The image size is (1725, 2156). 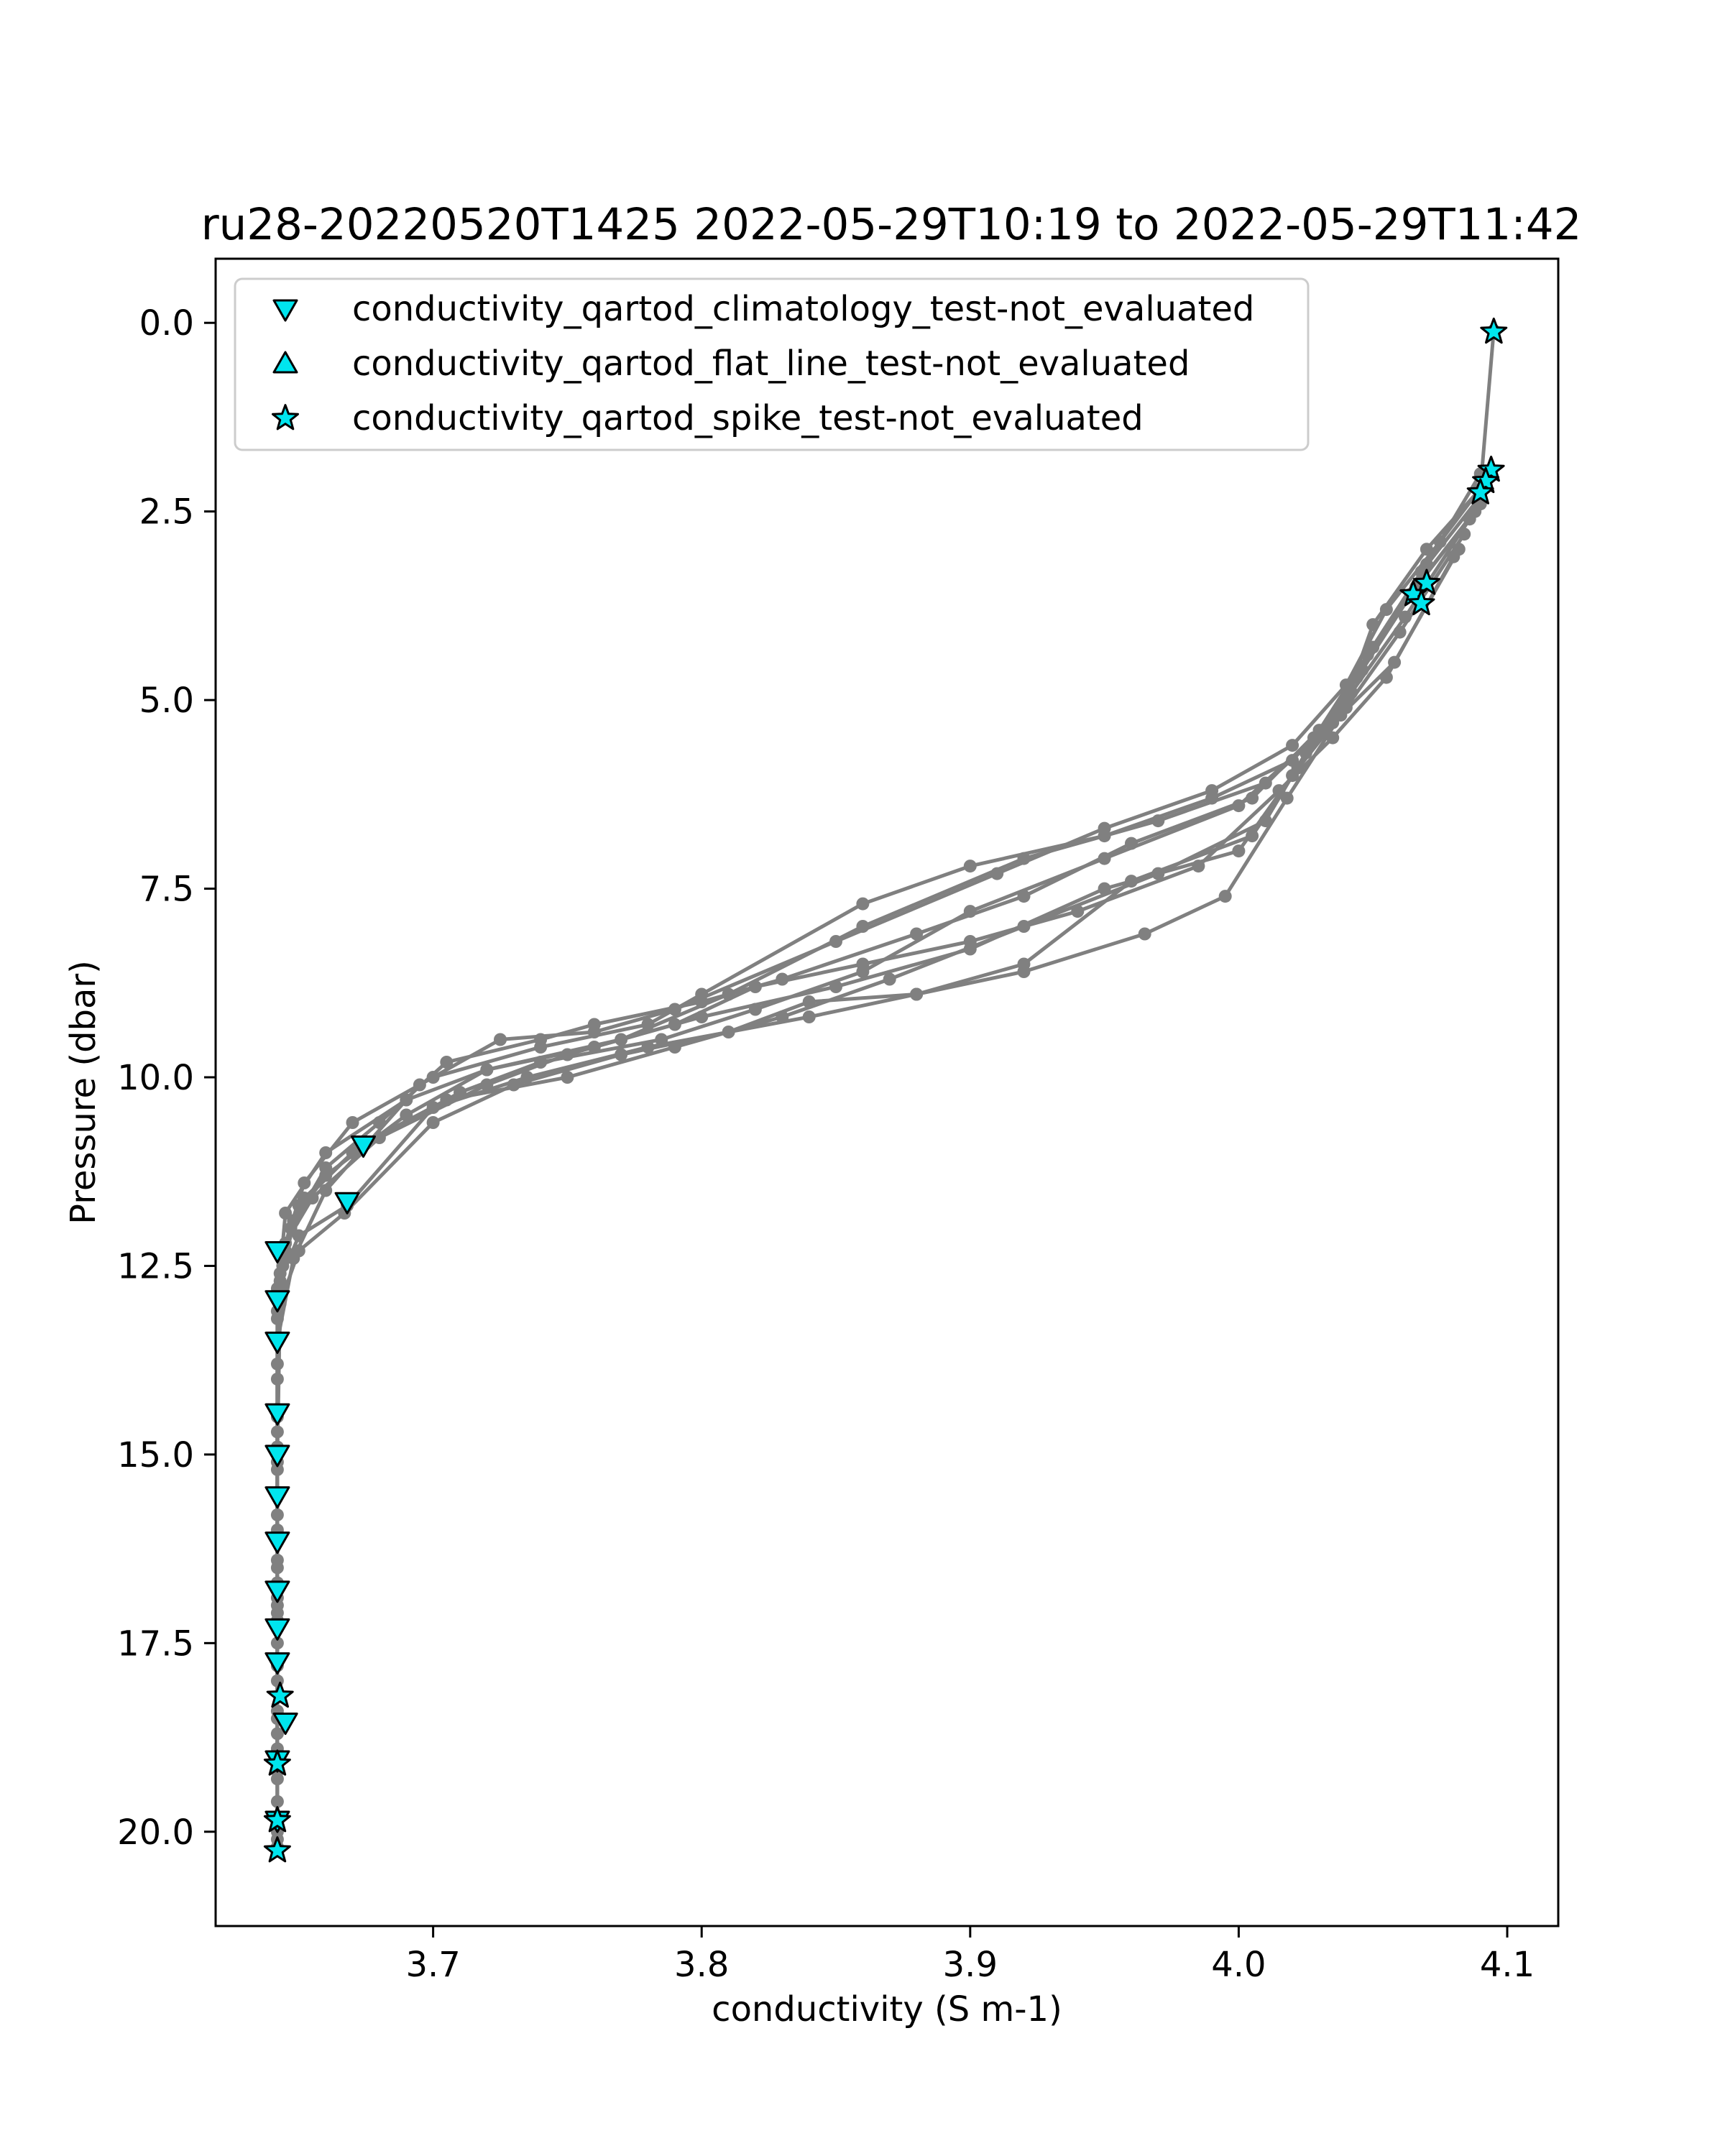 I want to click on x-tick-label: 3.7, so click(x=432, y=1965).